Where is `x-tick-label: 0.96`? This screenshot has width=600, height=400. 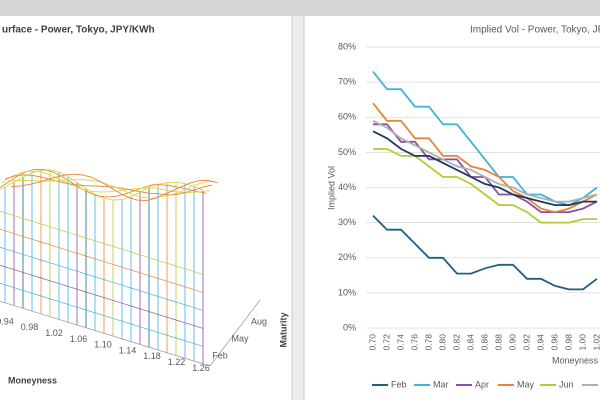 x-tick-label: 0.96 is located at coordinates (554, 342).